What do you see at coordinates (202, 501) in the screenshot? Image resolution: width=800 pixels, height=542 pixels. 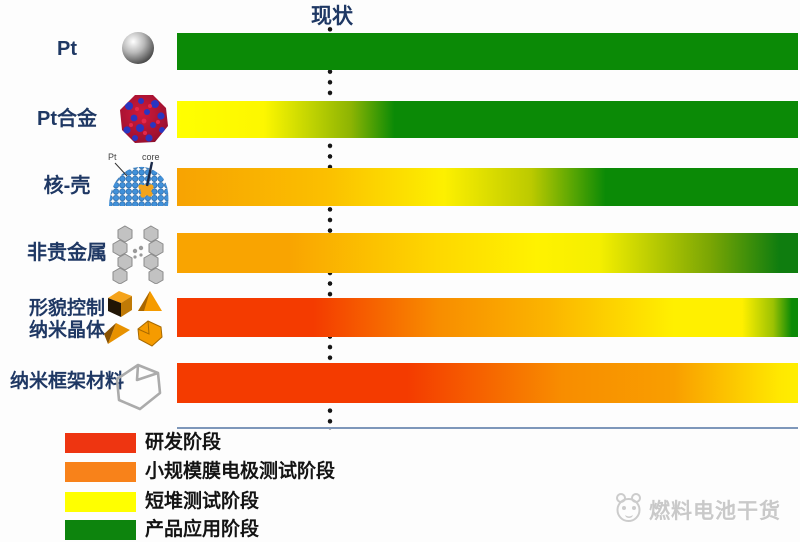 I see `legend-label-stack-test: 短堆测试阶段` at bounding box center [202, 501].